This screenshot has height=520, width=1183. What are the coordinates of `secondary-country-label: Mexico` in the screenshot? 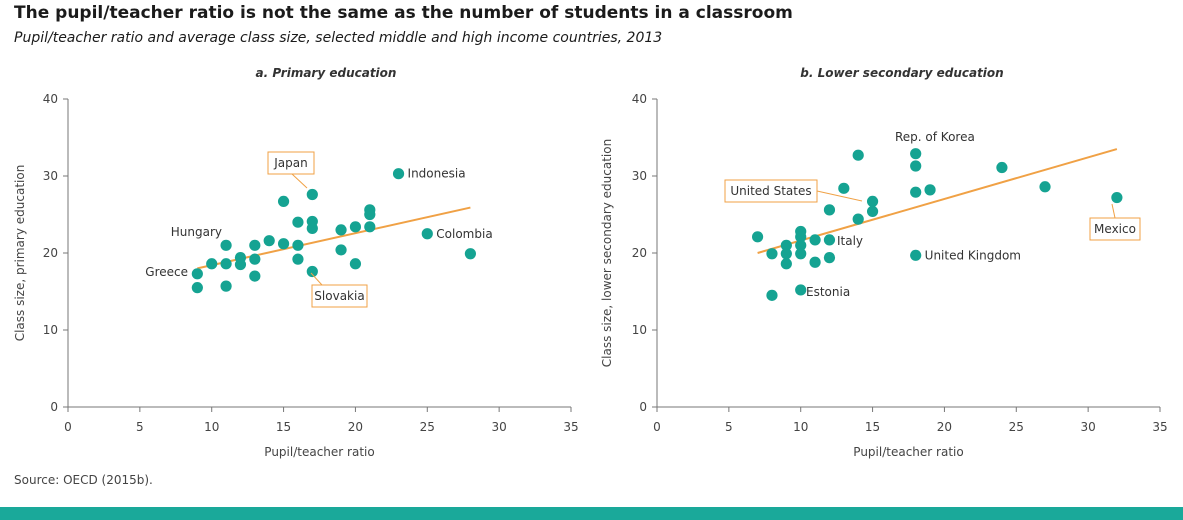 It's located at (1115, 229).